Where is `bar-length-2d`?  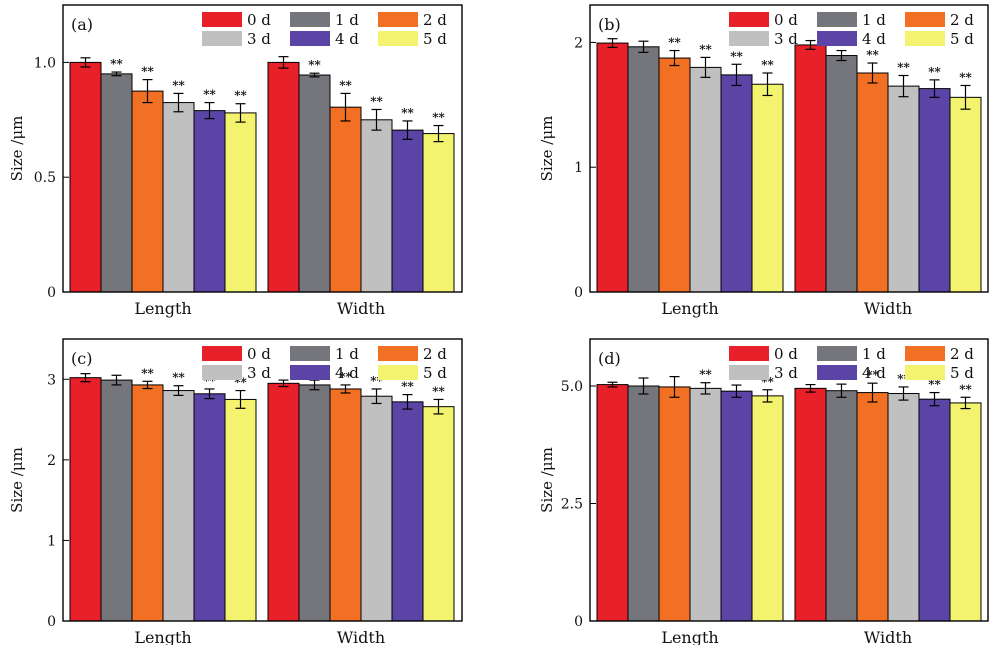
bar-length-2d is located at coordinates (147, 503).